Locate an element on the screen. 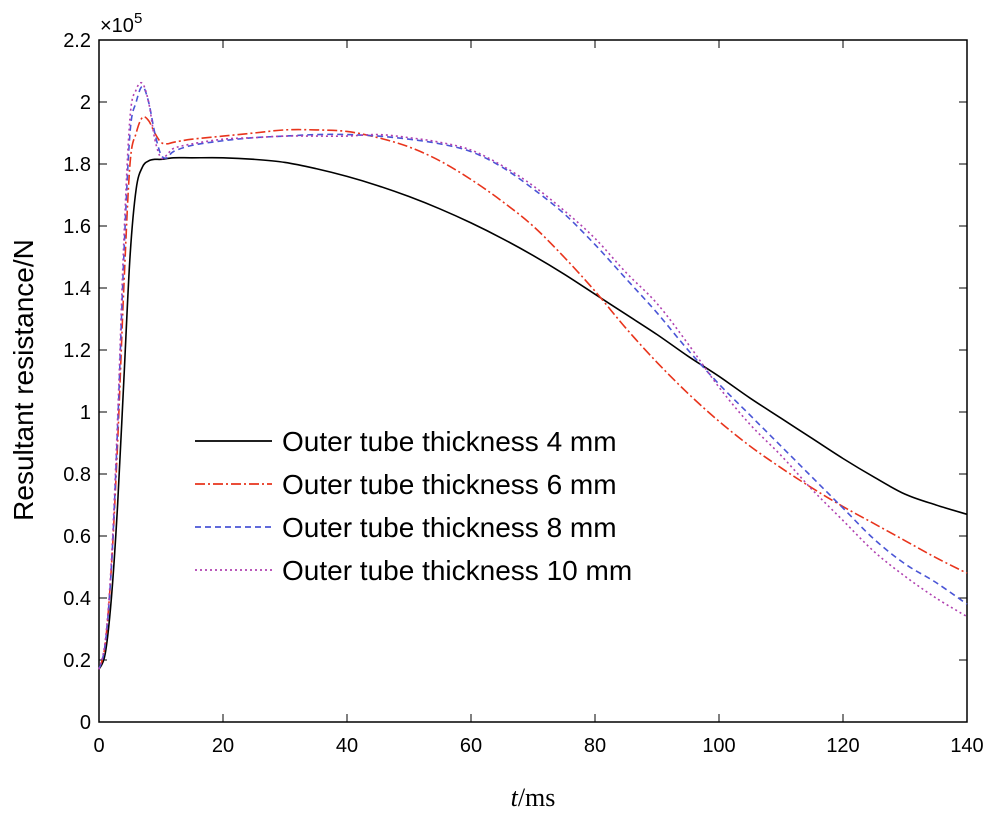 Image resolution: width=996 pixels, height=813 pixels. y-tick-label: 1.2 is located at coordinates (77, 351).